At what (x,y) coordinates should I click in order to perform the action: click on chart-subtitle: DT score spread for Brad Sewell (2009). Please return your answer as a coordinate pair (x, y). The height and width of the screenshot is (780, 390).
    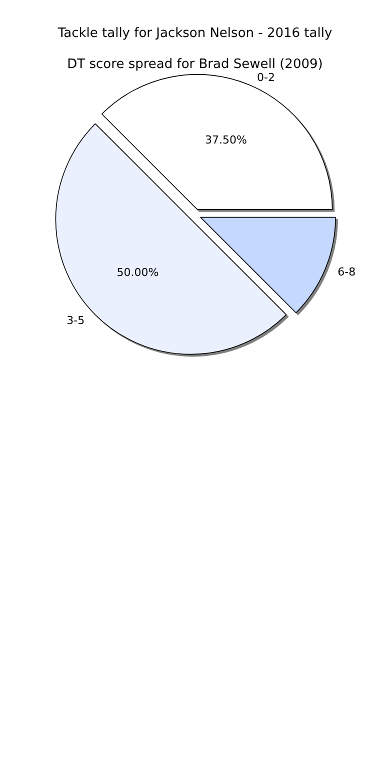
    Looking at the image, I should click on (195, 64).